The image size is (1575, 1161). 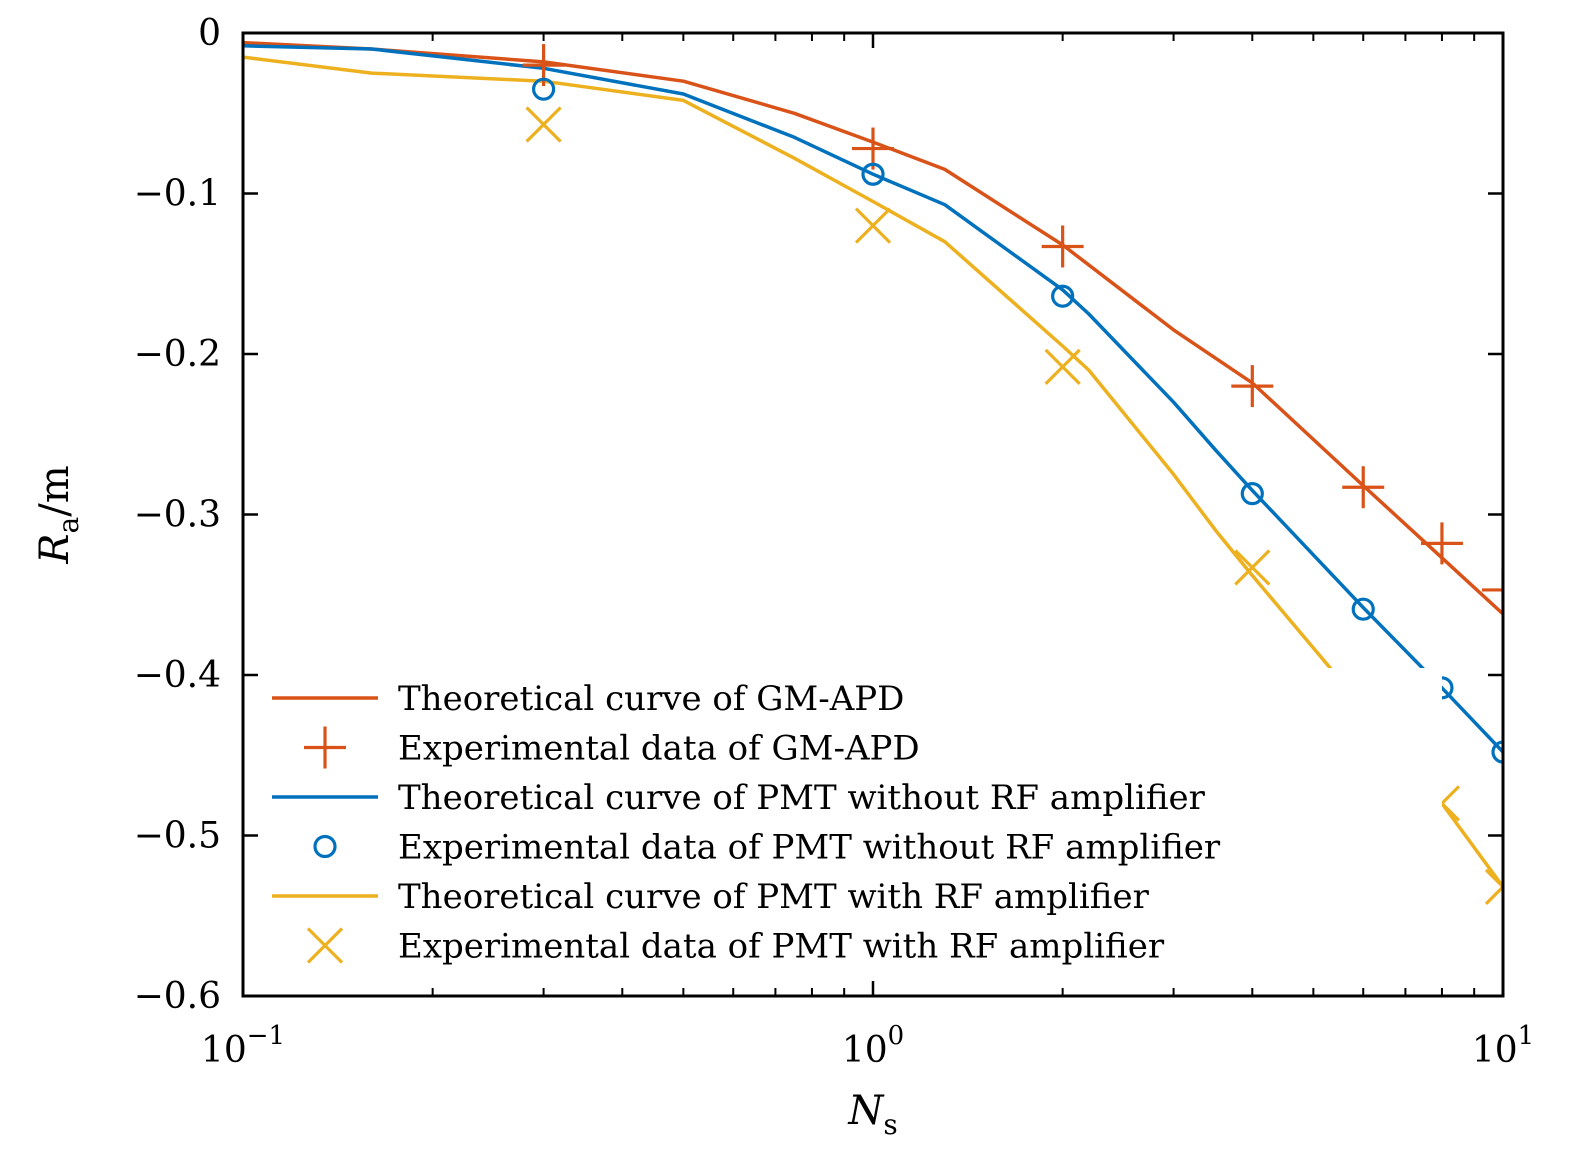 I want to click on x-tick-label: 10⁻¹, so click(x=243, y=1046).